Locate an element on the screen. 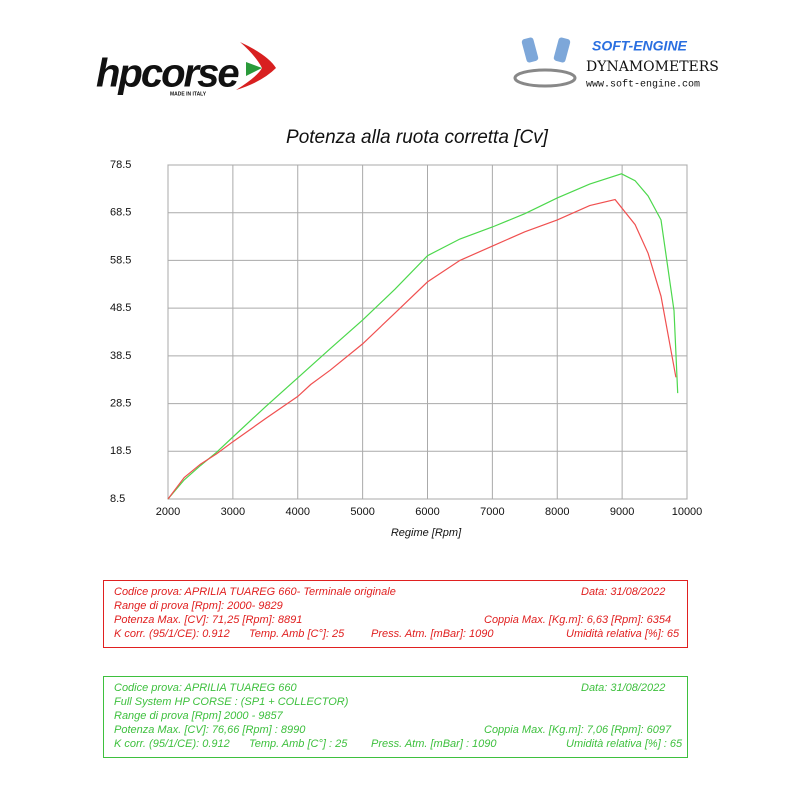 The width and height of the screenshot is (800, 800). info-text: Umidità relativa [%]: 65 is located at coordinates (623, 634).